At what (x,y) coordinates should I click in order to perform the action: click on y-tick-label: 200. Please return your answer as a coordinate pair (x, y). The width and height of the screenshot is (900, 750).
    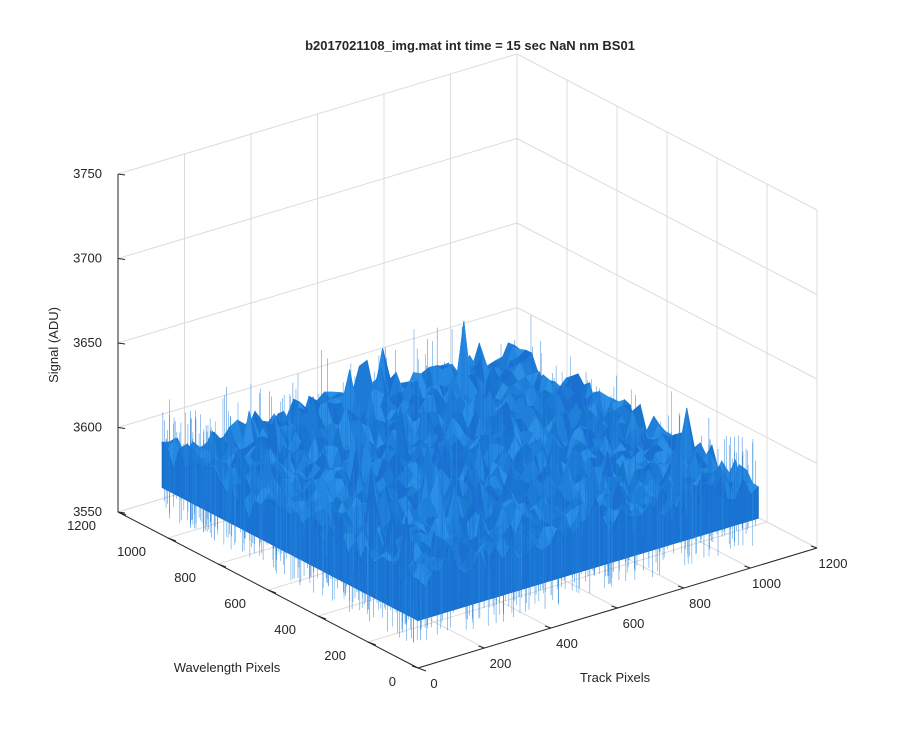
    Looking at the image, I should click on (335, 655).